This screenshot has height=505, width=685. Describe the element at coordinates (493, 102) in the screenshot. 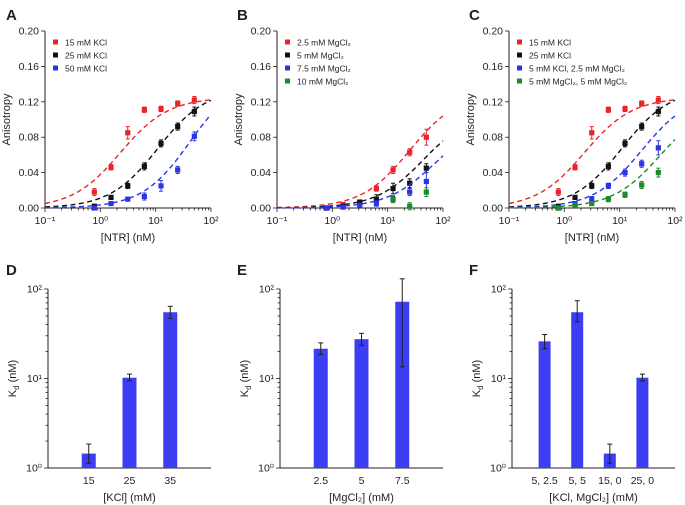

I see `y-tick-label: 0.12` at that location.